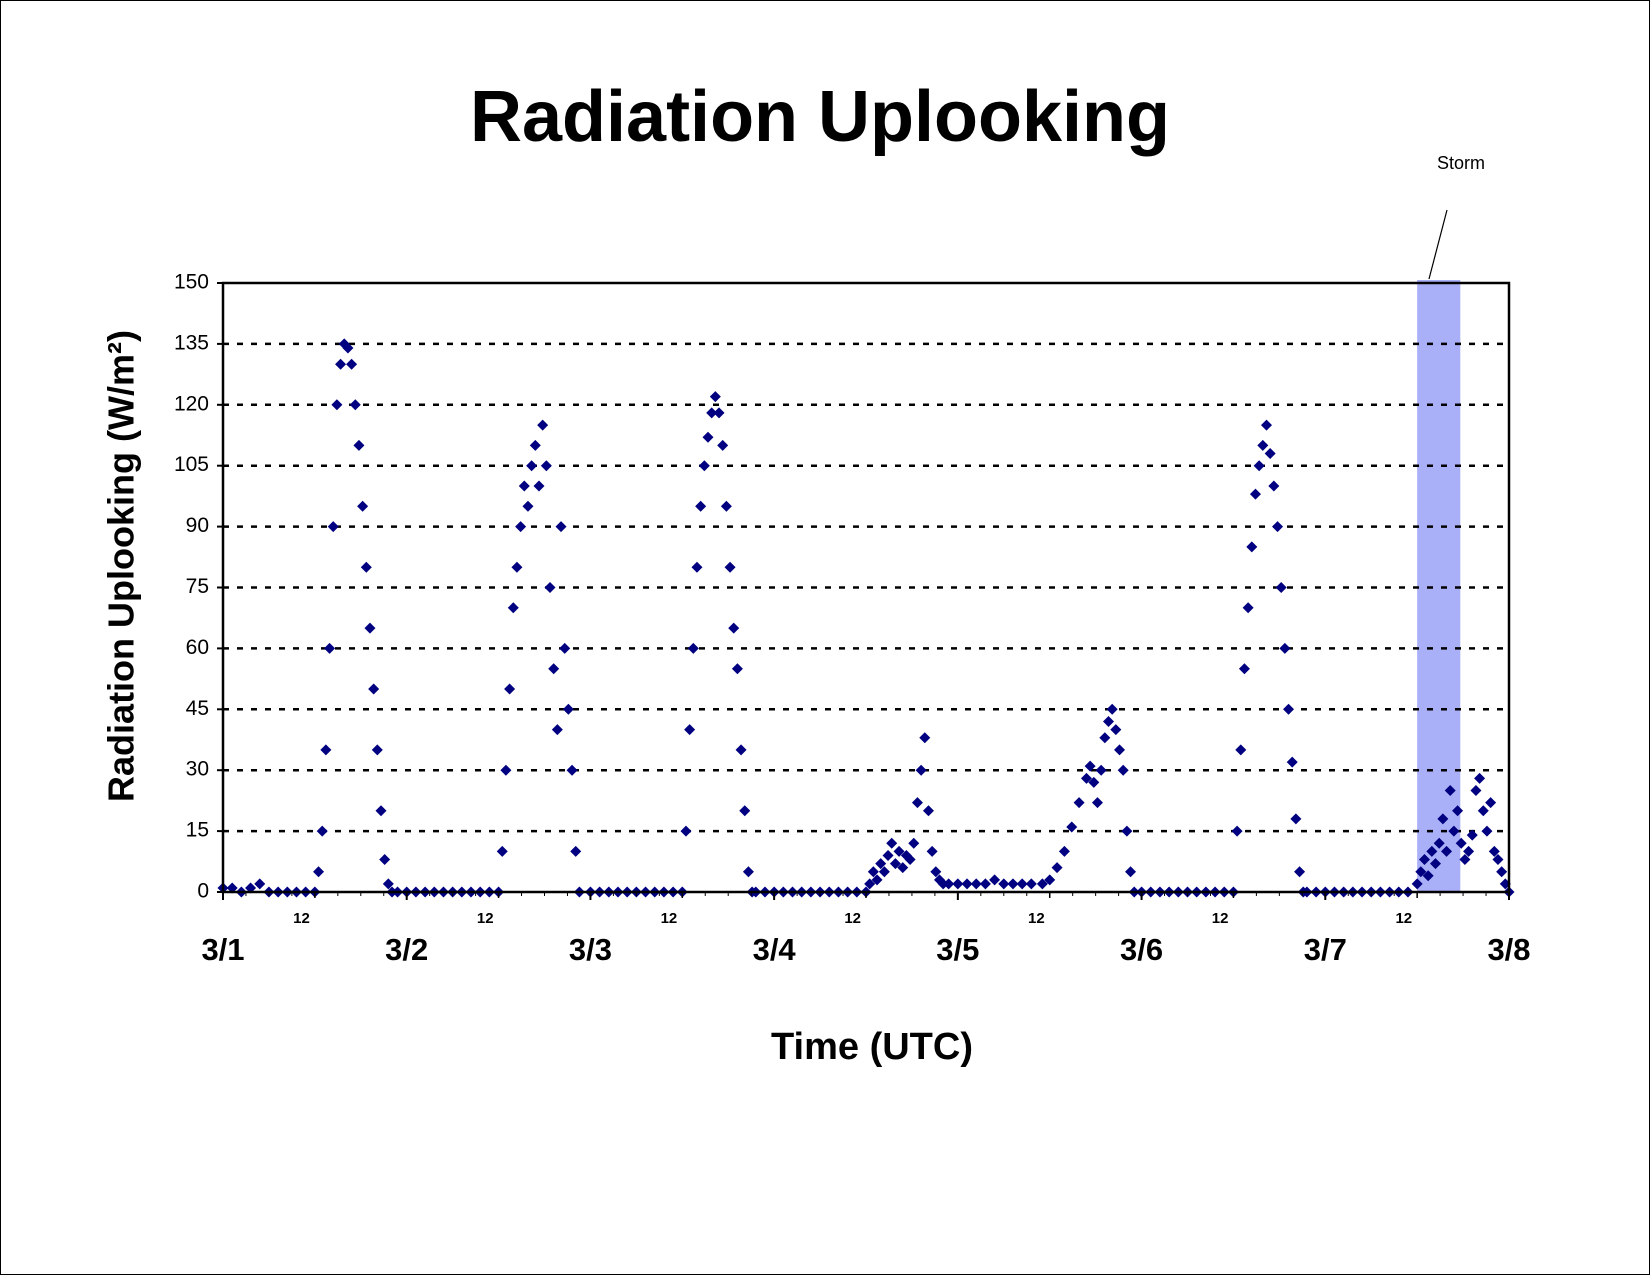 The height and width of the screenshot is (1275, 1650). What do you see at coordinates (197, 586) in the screenshot?
I see `y-tick-label: 75` at bounding box center [197, 586].